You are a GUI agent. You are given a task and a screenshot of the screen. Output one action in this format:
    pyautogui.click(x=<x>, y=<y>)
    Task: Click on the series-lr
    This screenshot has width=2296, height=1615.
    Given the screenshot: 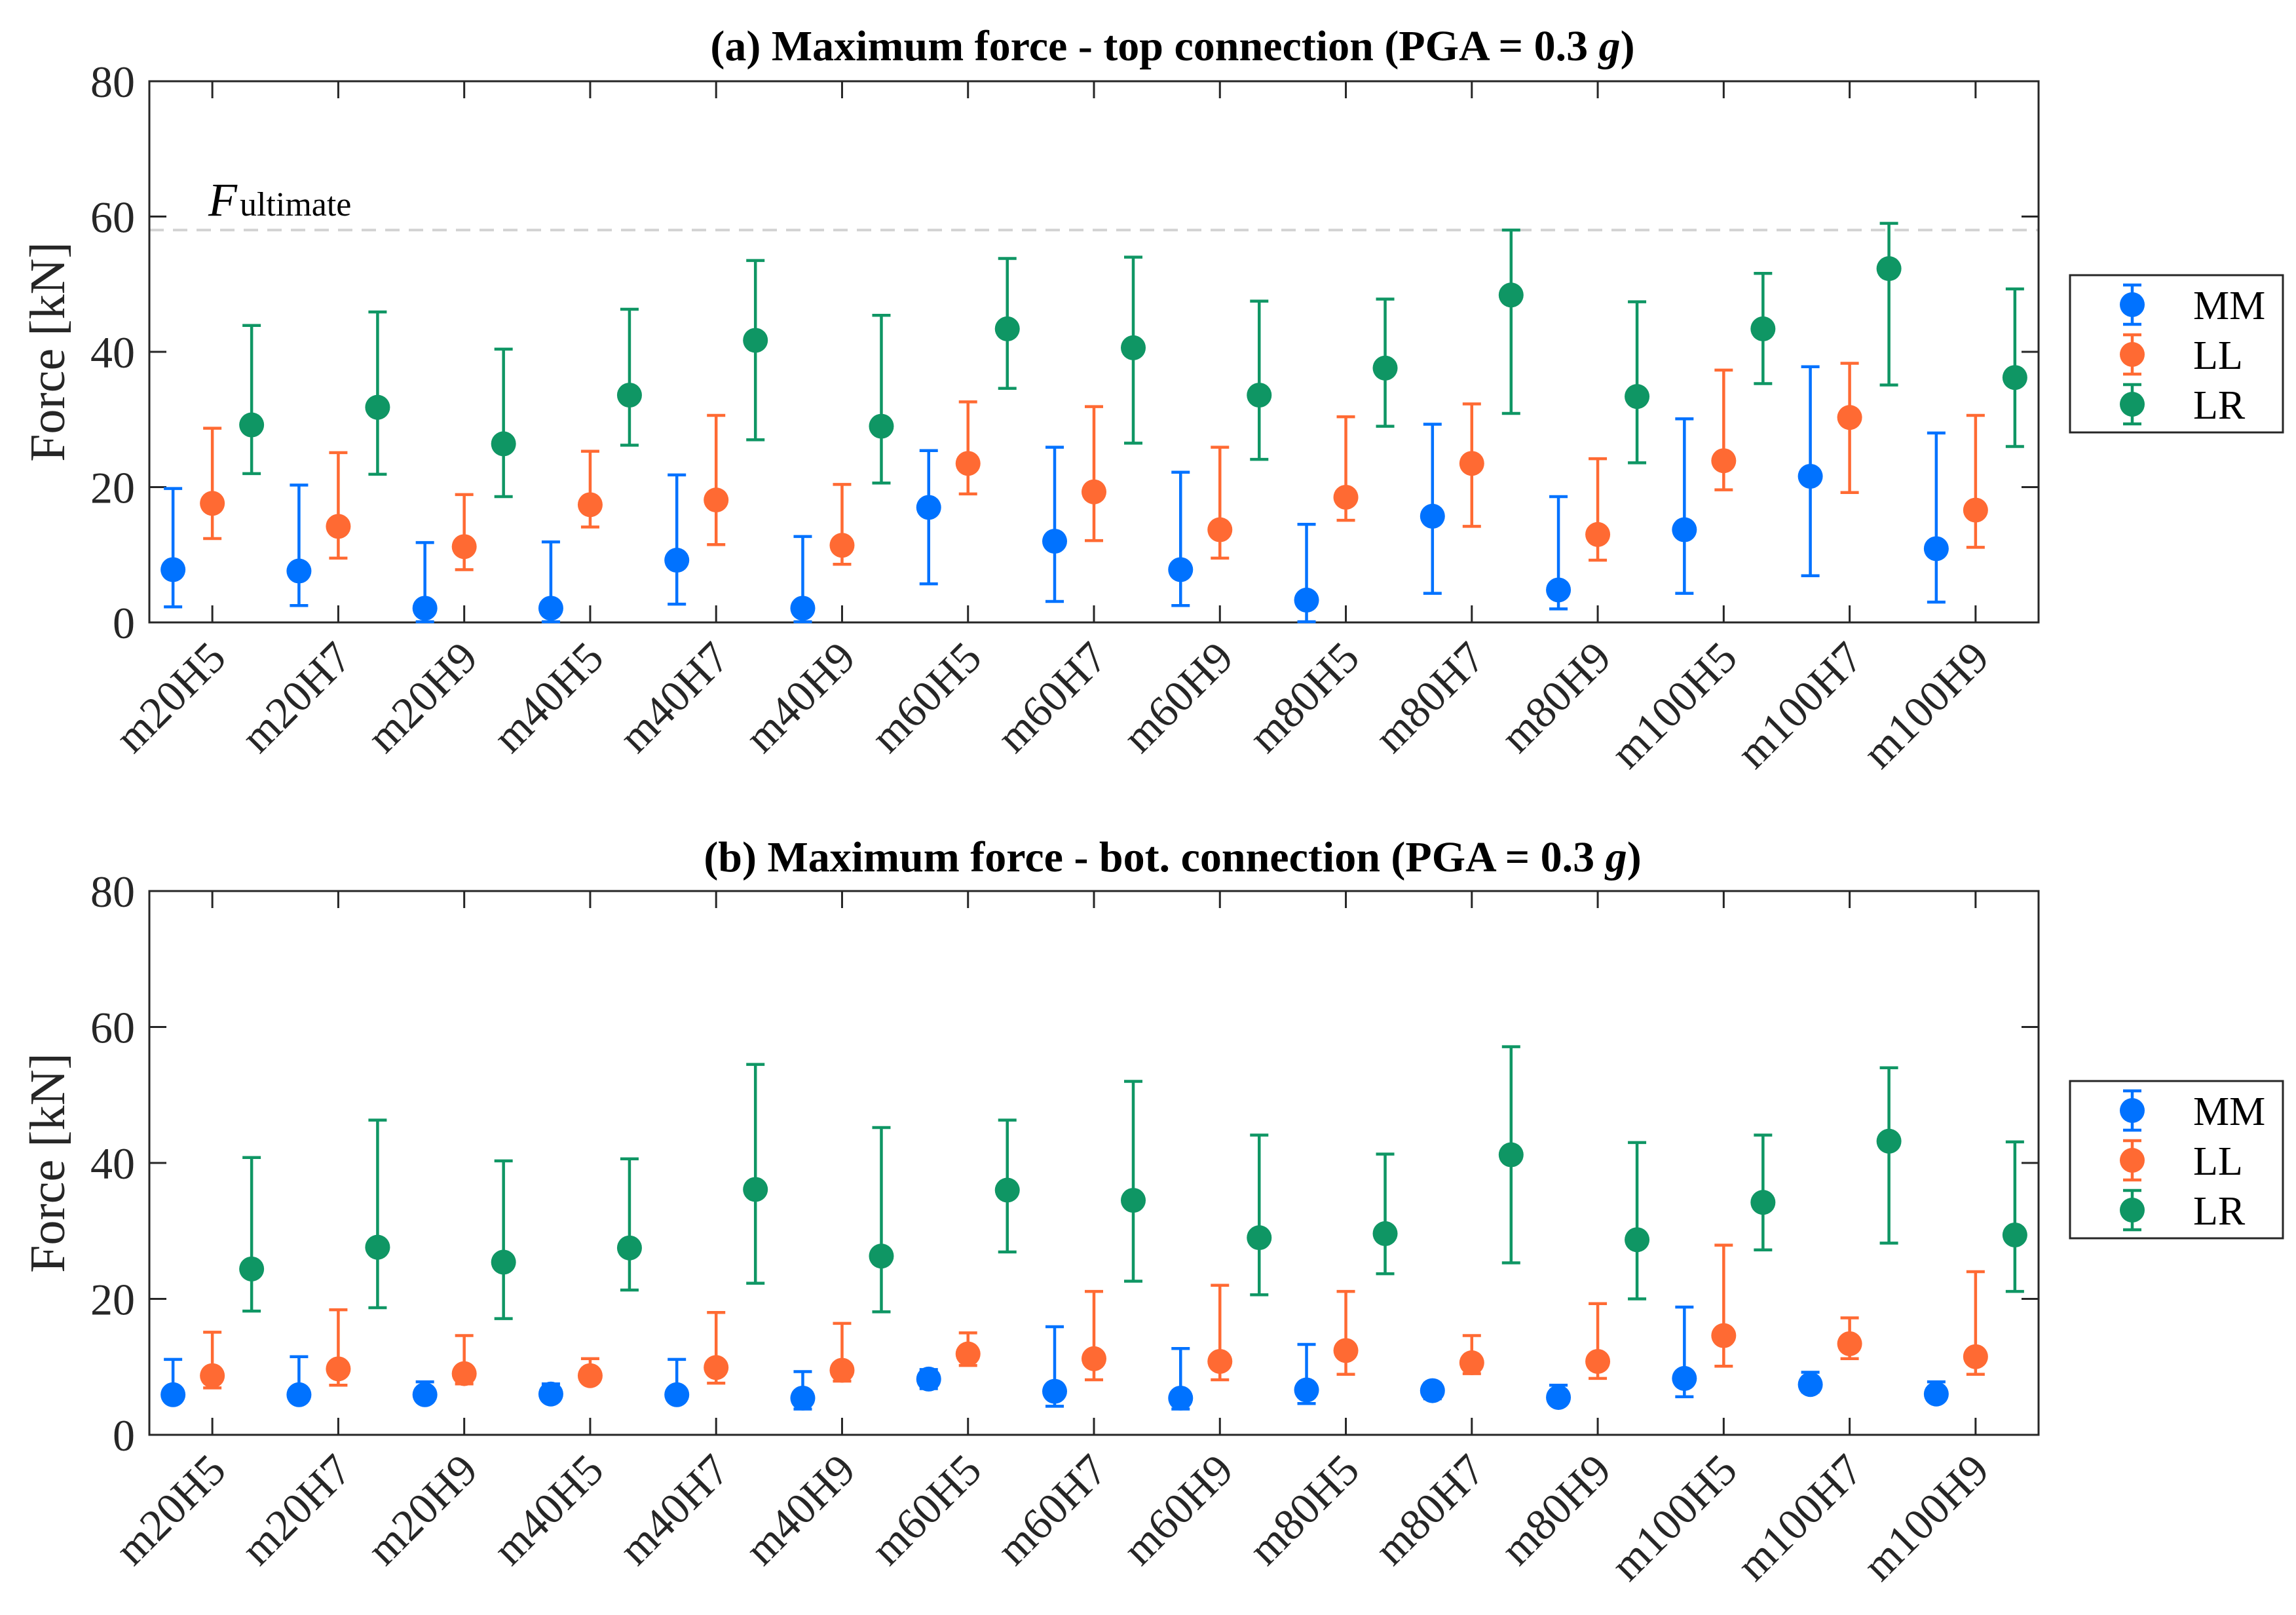 What is the action you would take?
    pyautogui.click(x=1133, y=360)
    